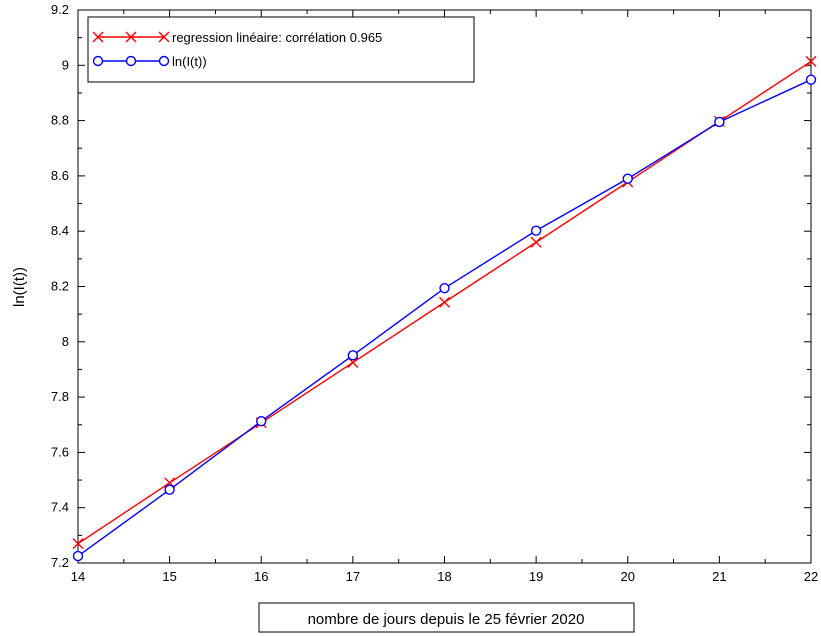  I want to click on y-tick-label: 7.8, so click(60, 396).